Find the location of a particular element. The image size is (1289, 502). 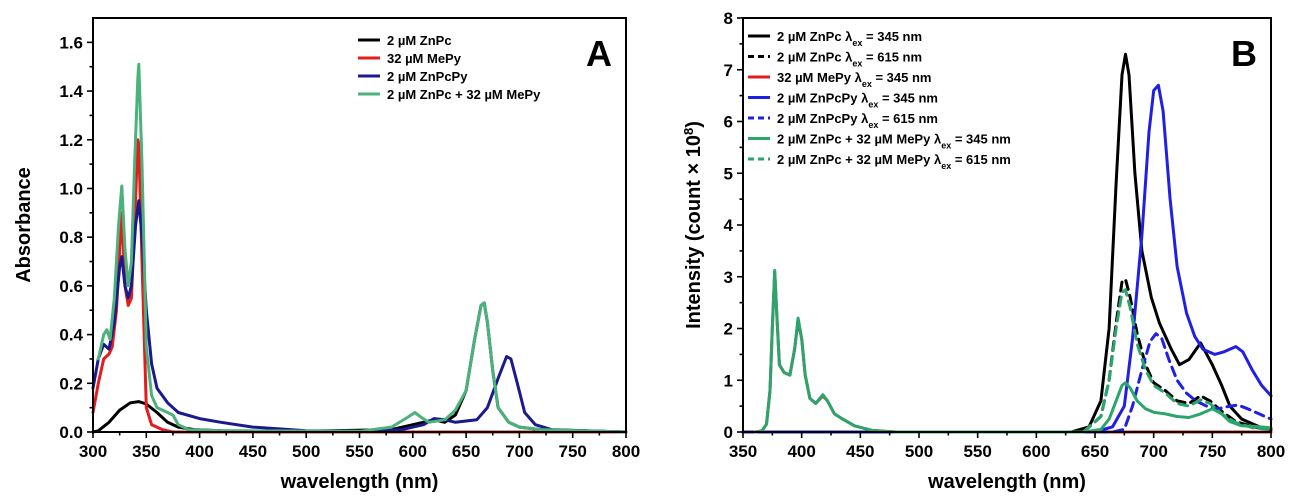

legend-label: 2 µM ZnPc + 32 µM MePy λex = 345 nm is located at coordinates (894, 141).